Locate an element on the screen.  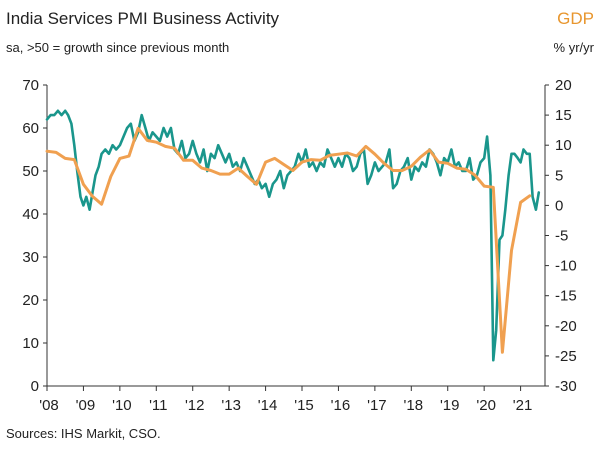
left-tick-label: 70 is located at coordinates (30, 85).